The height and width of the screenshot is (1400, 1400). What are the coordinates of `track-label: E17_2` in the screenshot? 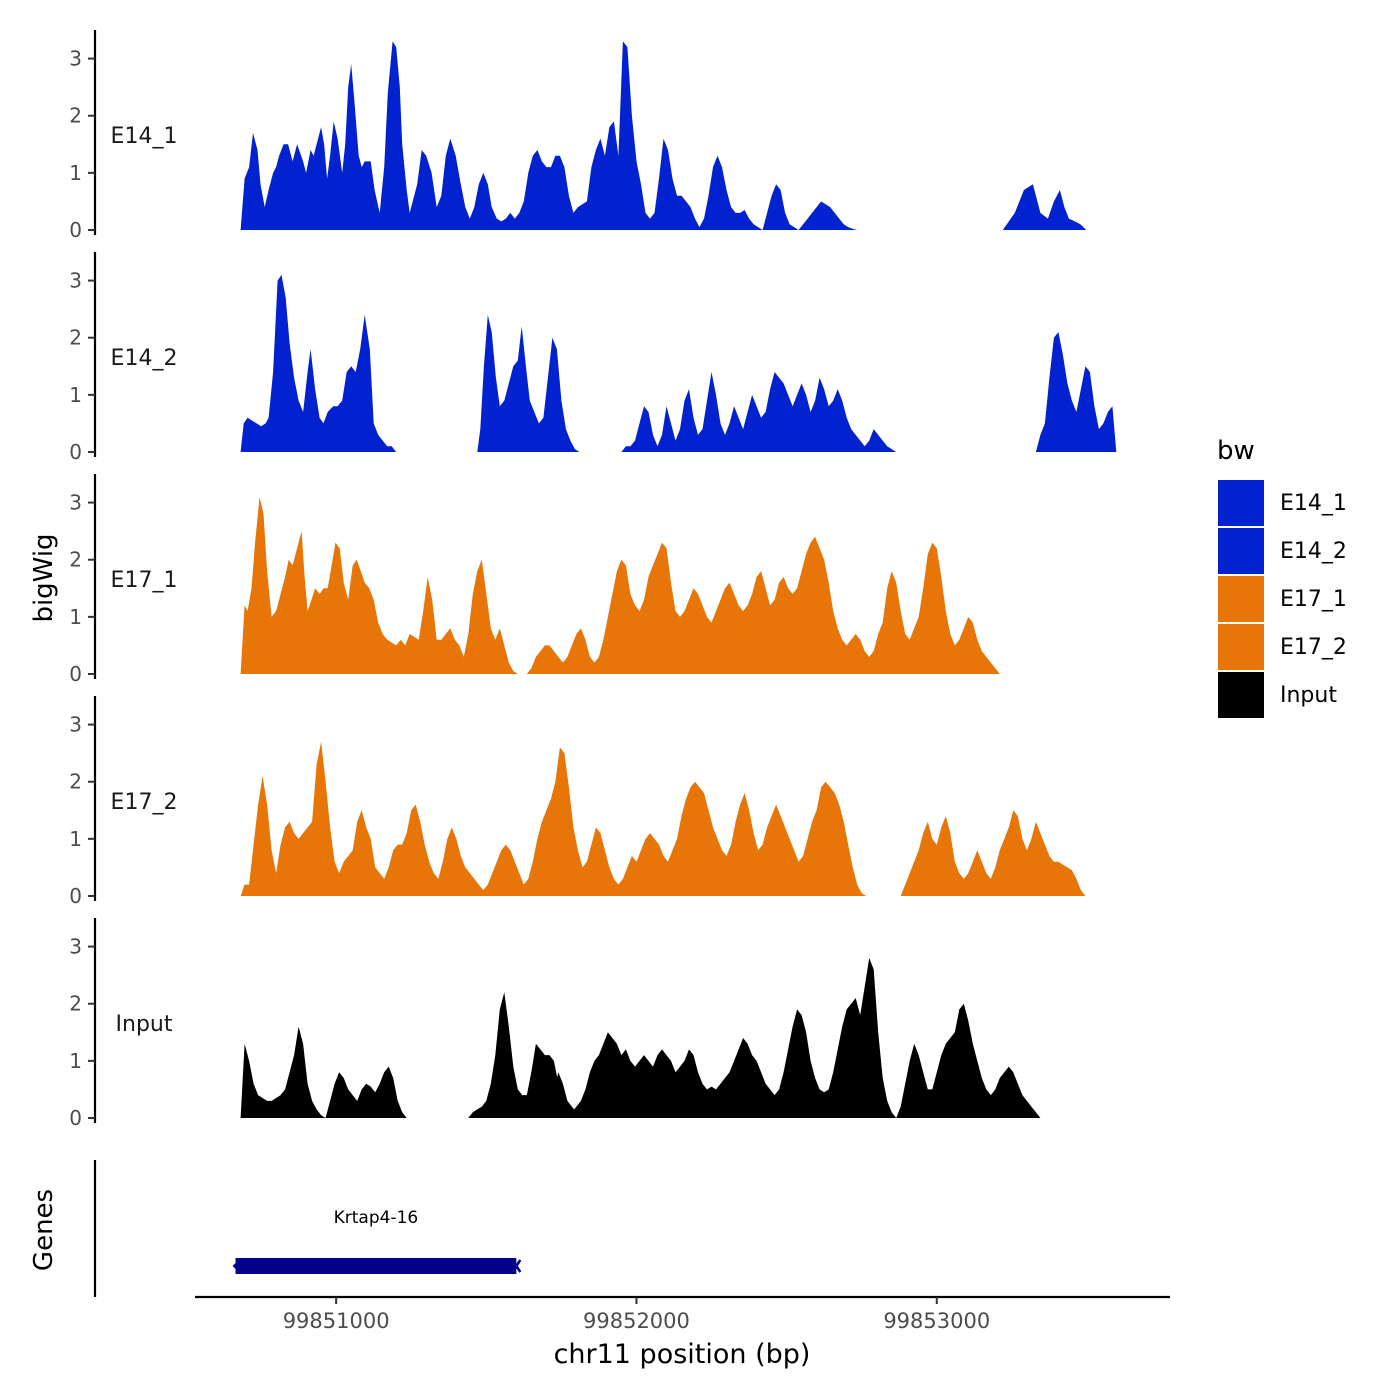 It's located at (144, 802).